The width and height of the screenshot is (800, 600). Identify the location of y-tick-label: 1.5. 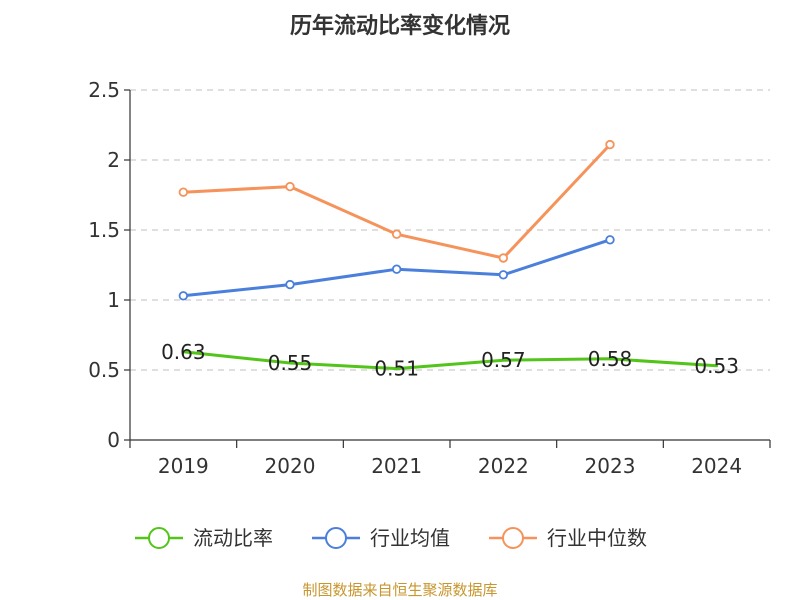
(104, 230).